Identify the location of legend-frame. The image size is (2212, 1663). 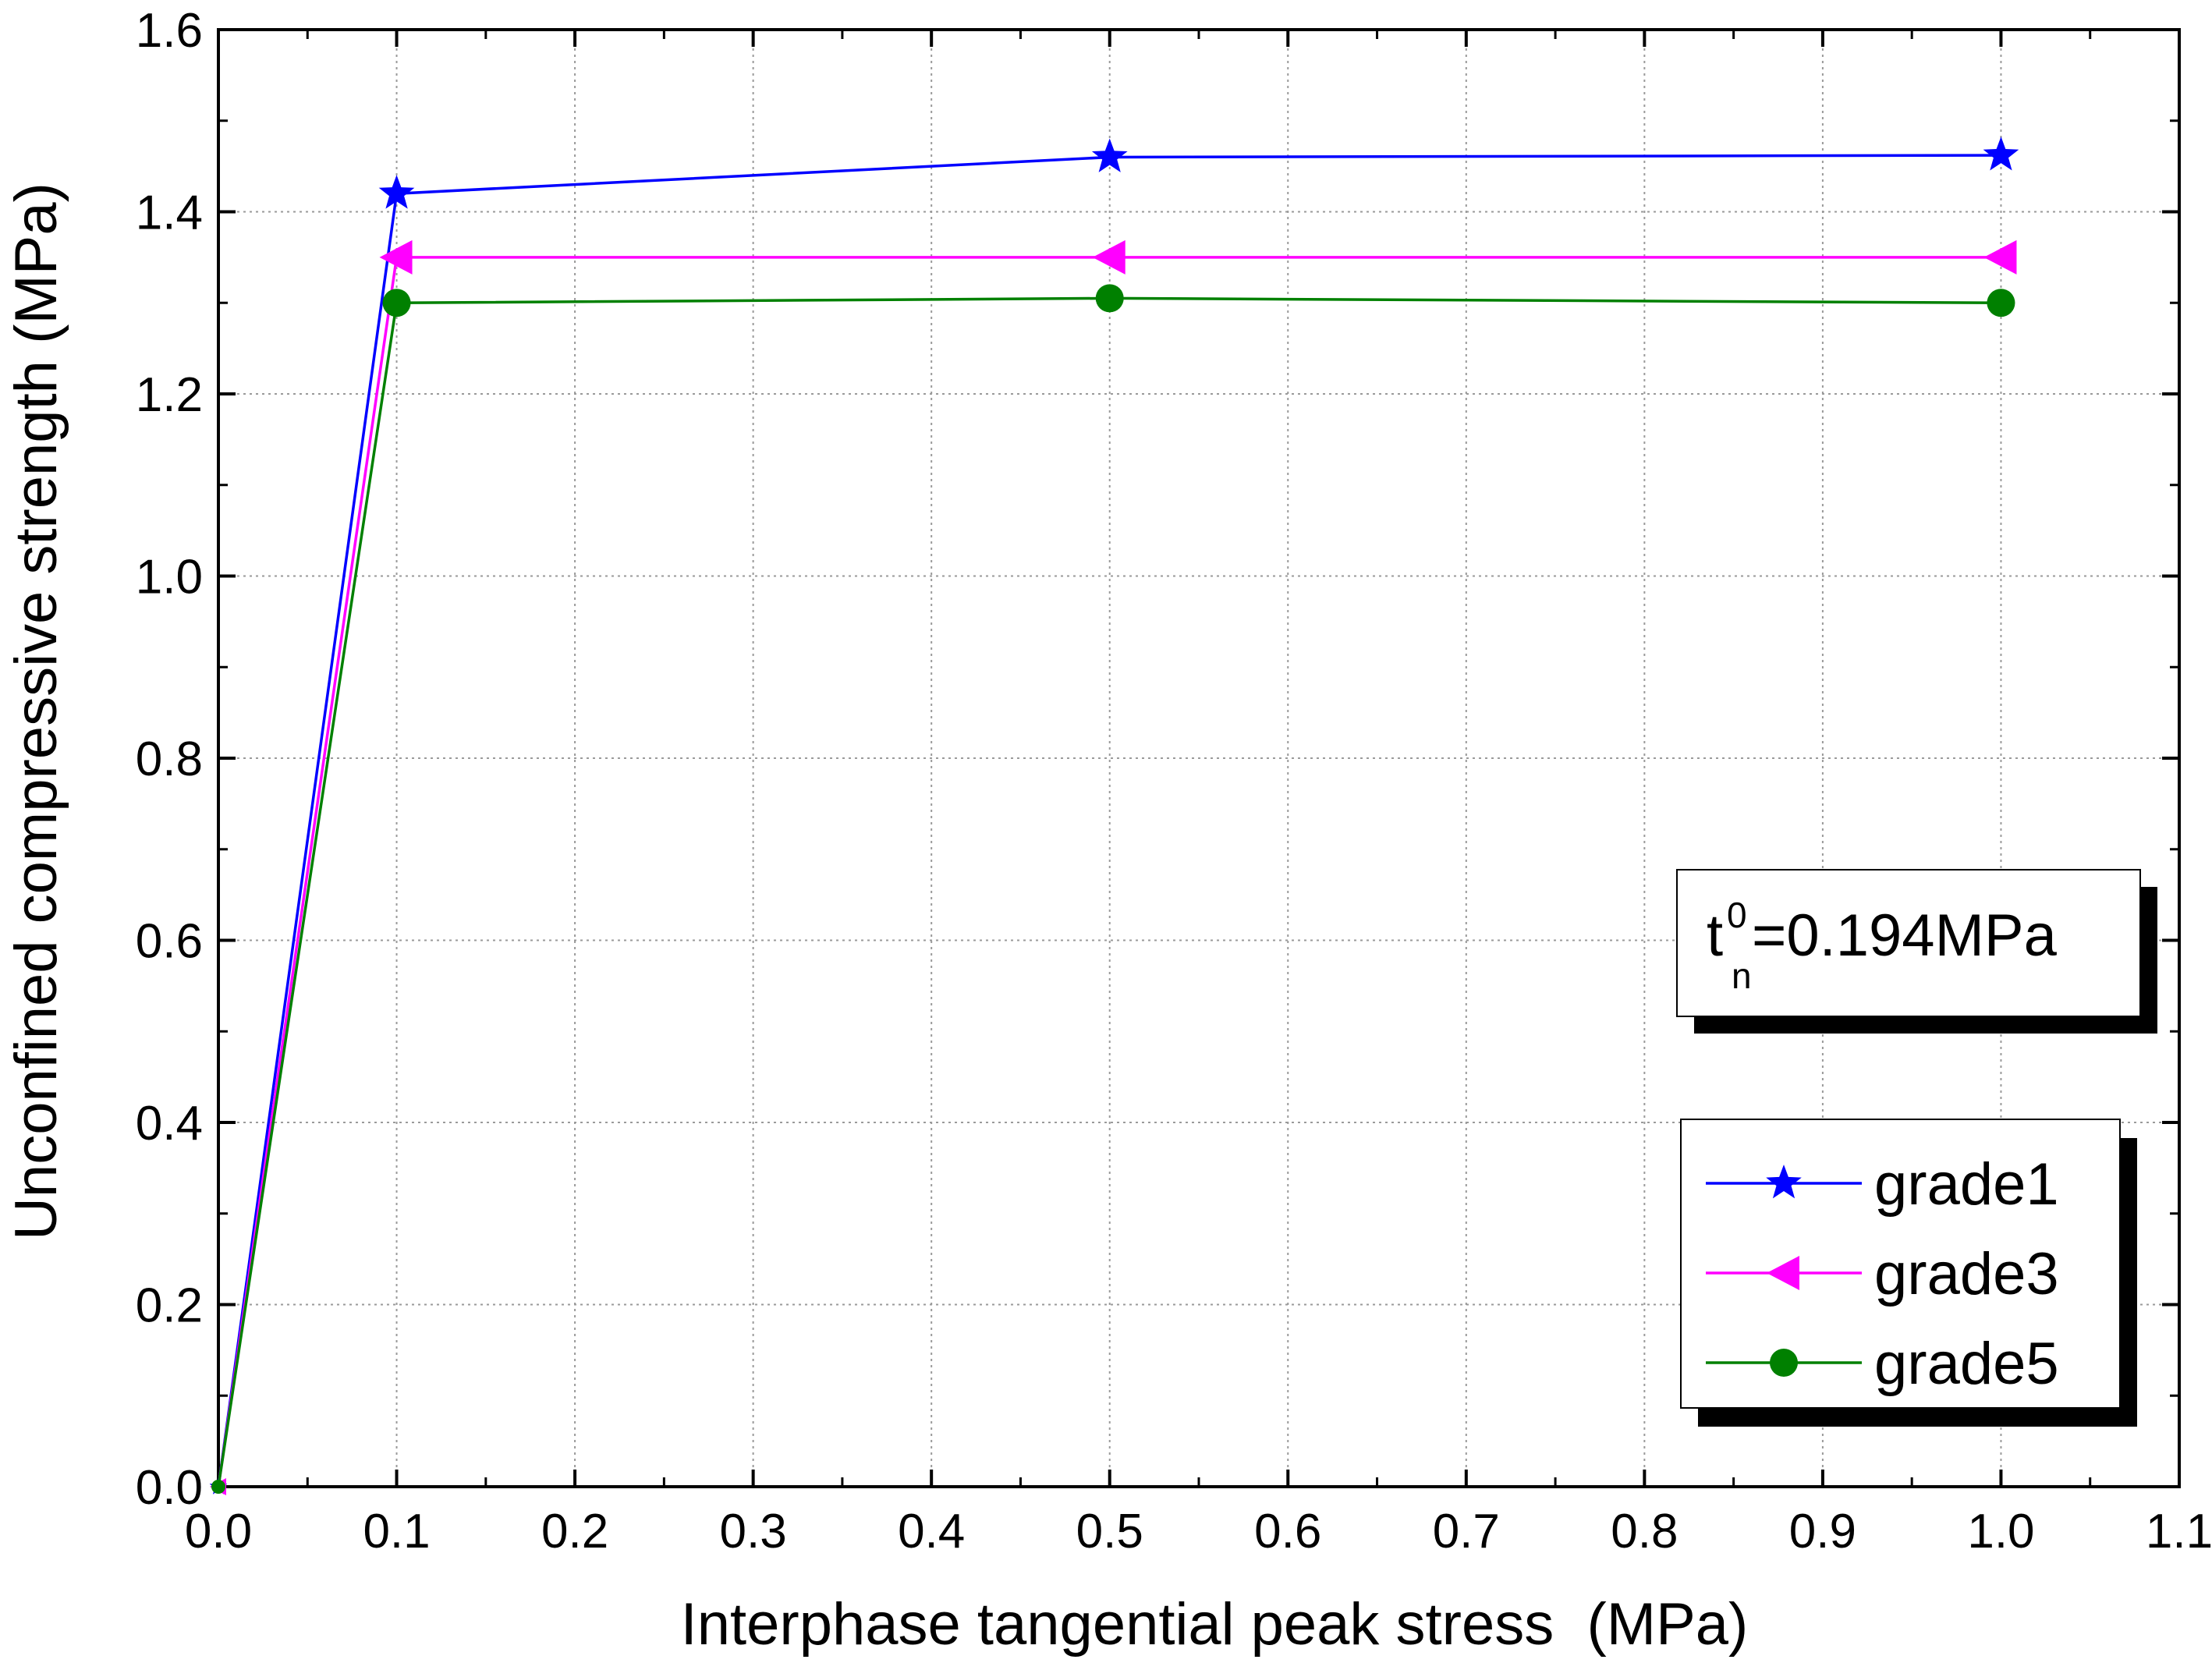
(1901, 1264).